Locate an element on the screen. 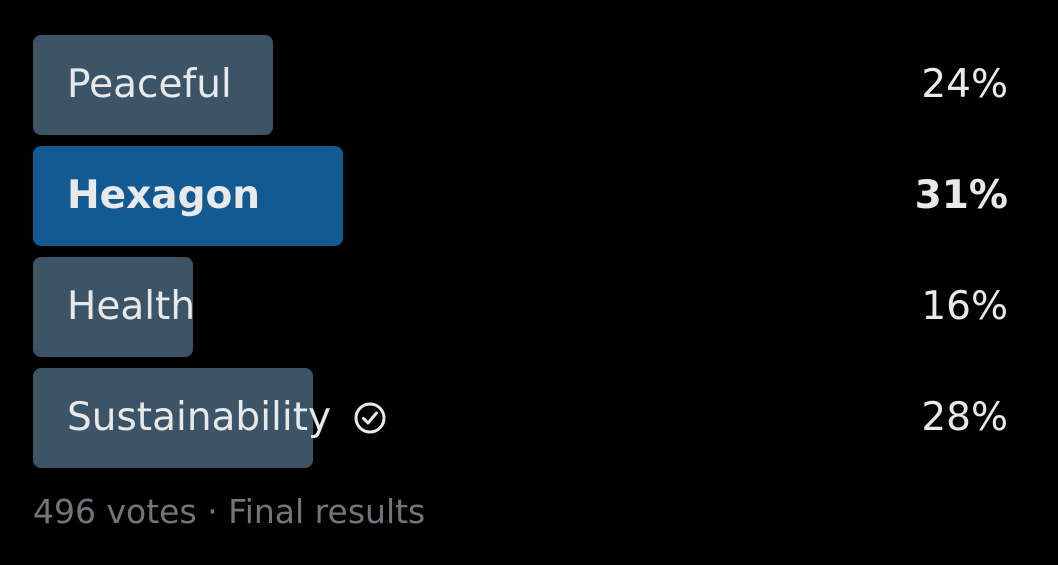 The image size is (1058, 565). poll-option-label: Peaceful is located at coordinates (149, 84).